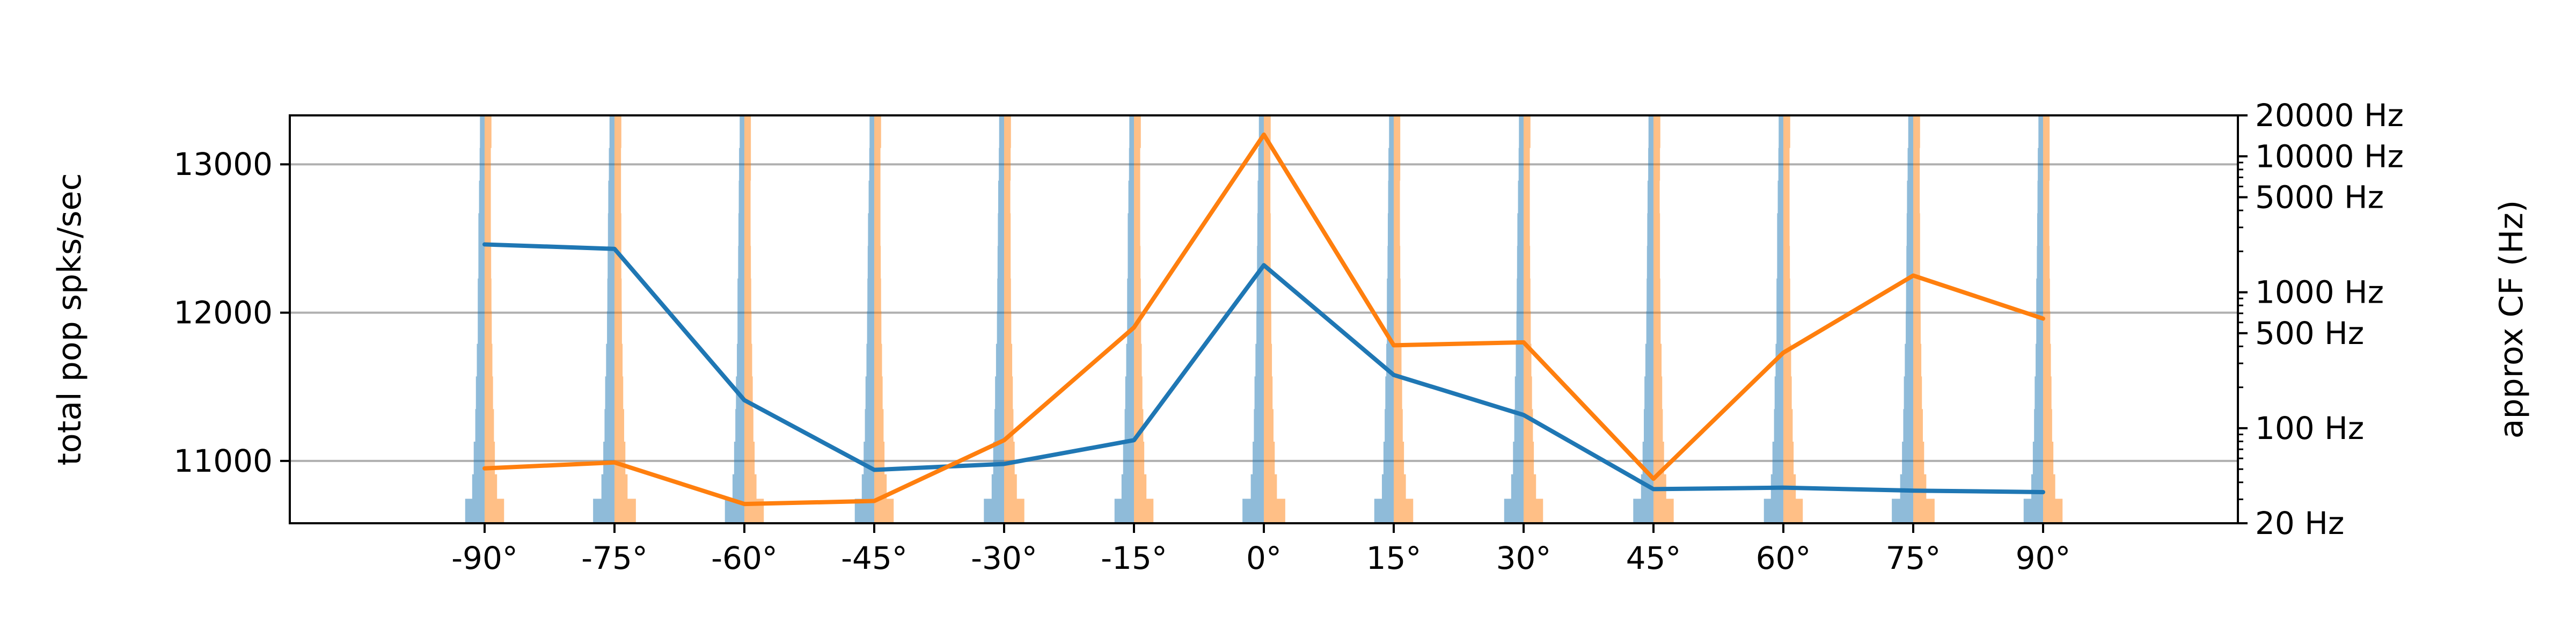  Describe the element at coordinates (1264, 558) in the screenshot. I see `x-tick-label: 0°` at that location.